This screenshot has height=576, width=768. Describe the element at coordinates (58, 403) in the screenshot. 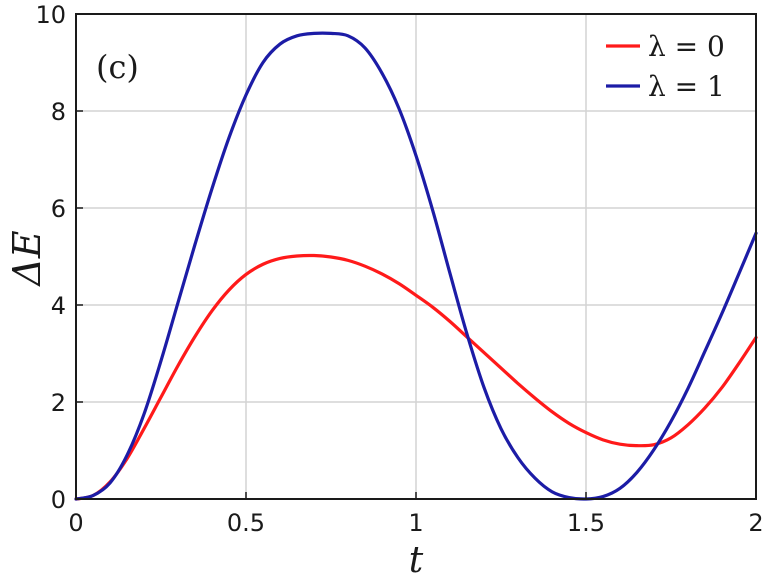

I see `y-tick-label: 2` at that location.